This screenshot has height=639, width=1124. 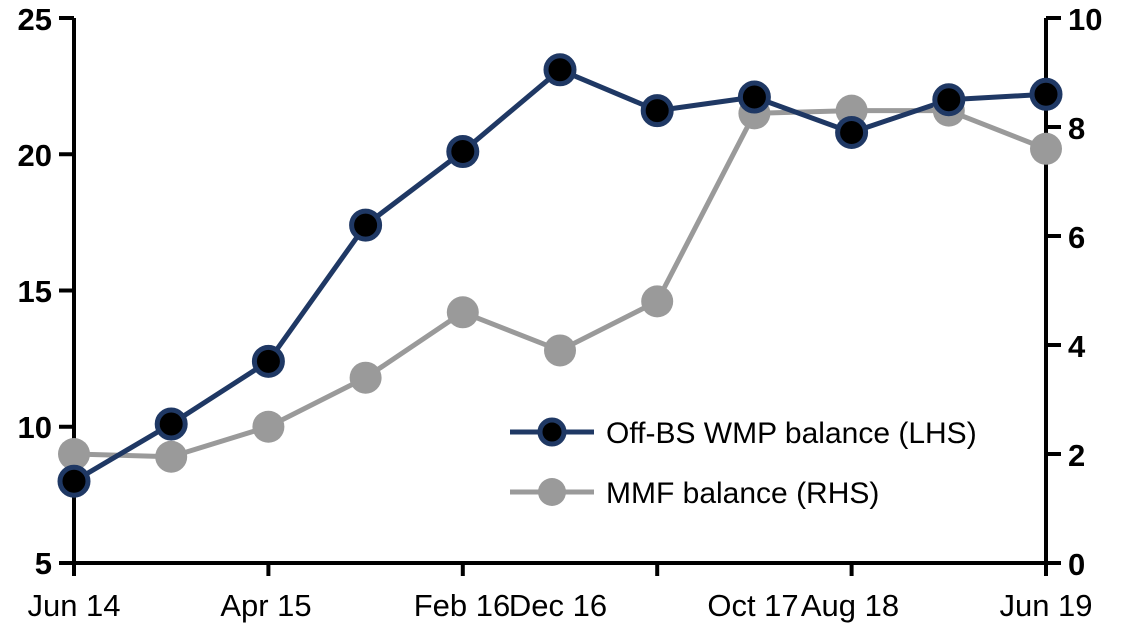 What do you see at coordinates (753, 605) in the screenshot?
I see `x-tick-label-oct-17: Oct 17` at bounding box center [753, 605].